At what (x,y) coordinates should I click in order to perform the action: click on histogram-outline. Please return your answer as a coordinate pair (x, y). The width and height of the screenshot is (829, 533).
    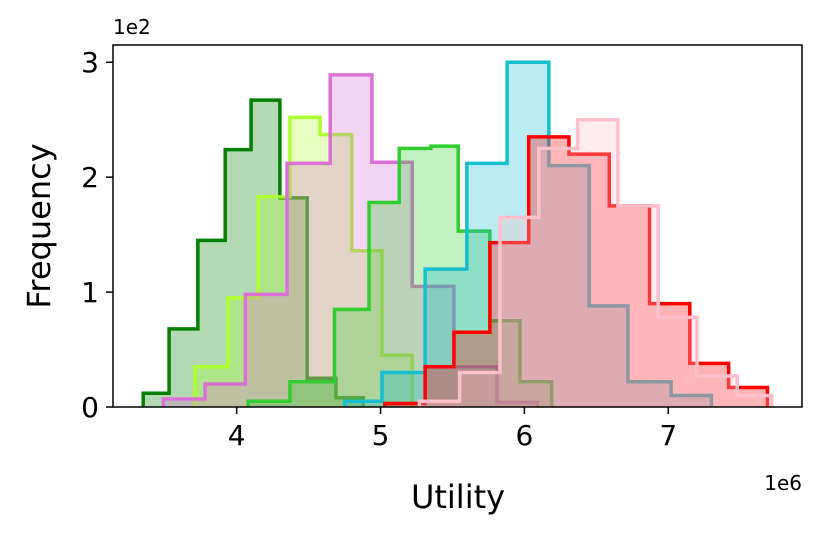
    Looking at the image, I should click on (303, 261).